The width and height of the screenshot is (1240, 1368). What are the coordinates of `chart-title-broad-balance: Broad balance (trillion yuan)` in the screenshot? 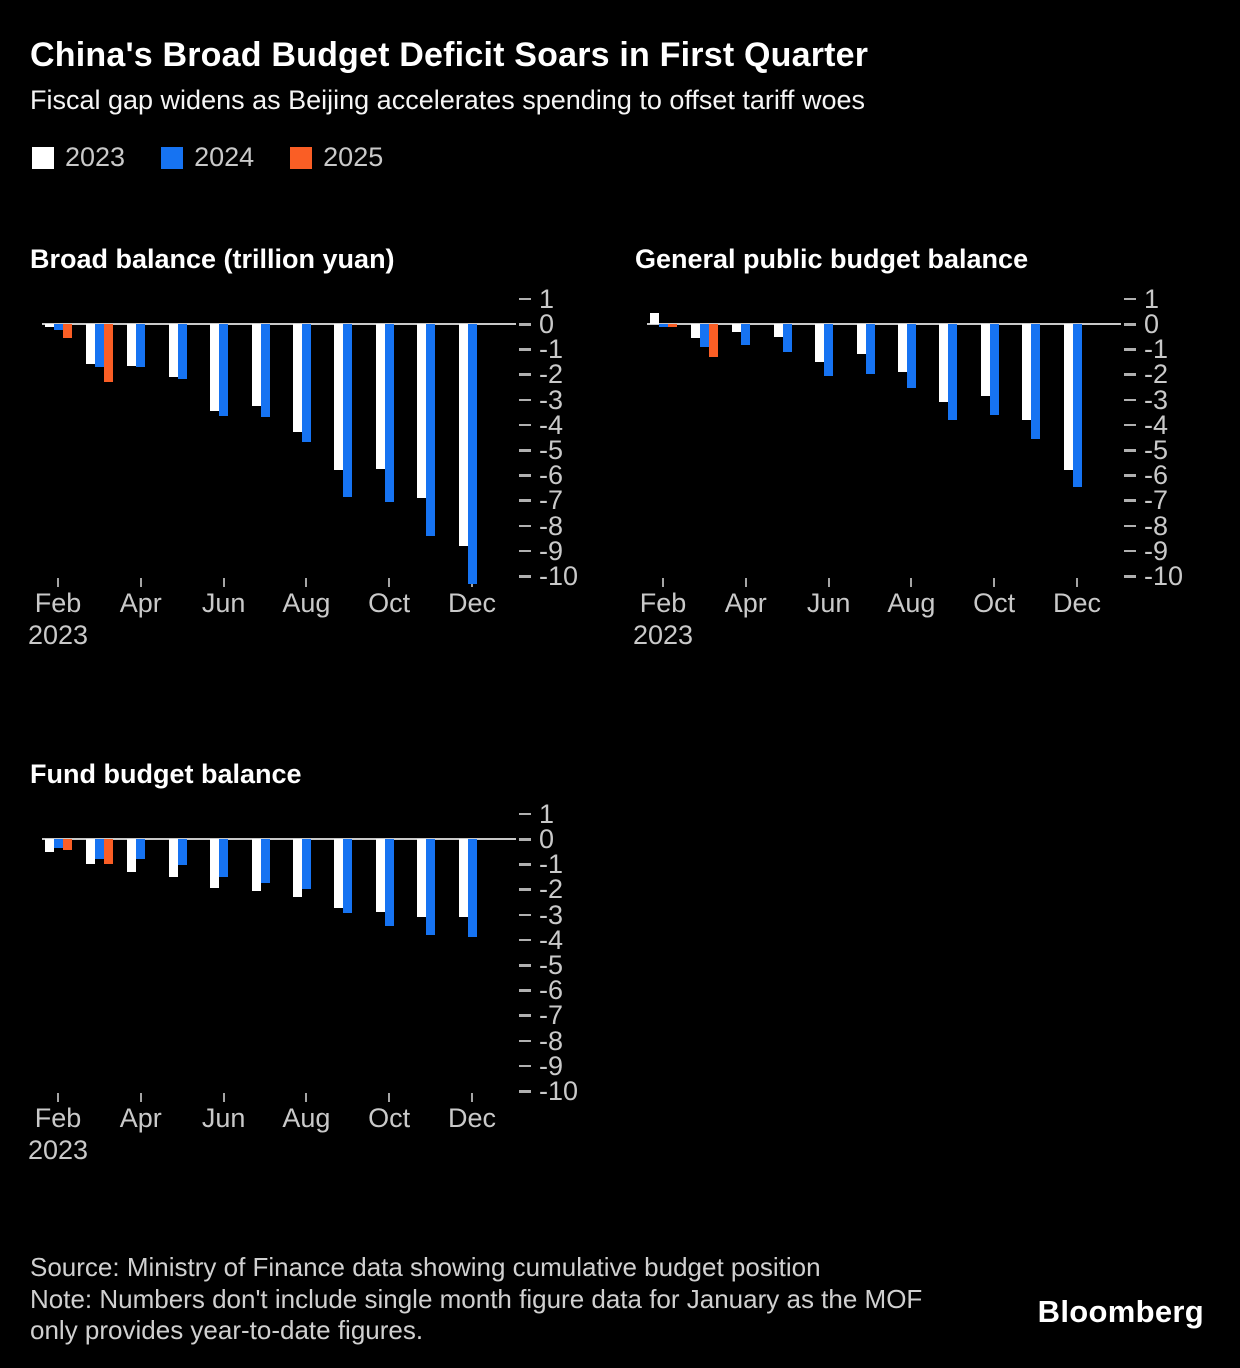 It's located at (212, 259).